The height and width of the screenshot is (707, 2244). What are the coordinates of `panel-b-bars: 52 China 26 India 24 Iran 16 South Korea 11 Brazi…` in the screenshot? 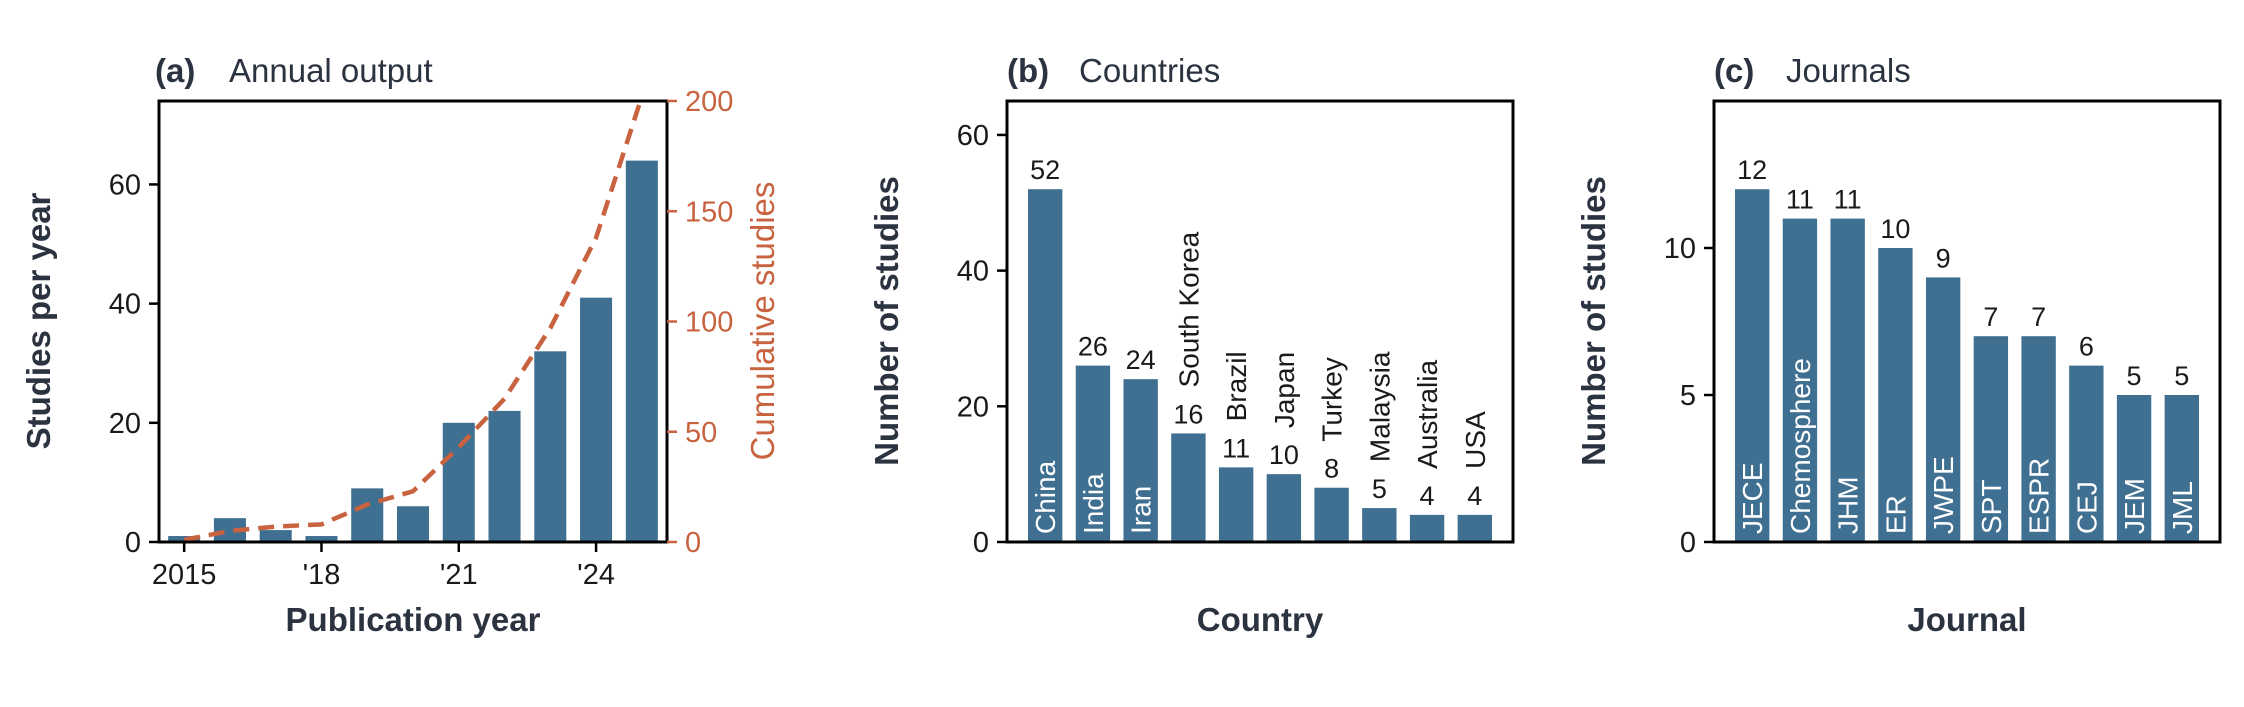 It's located at (1260, 348).